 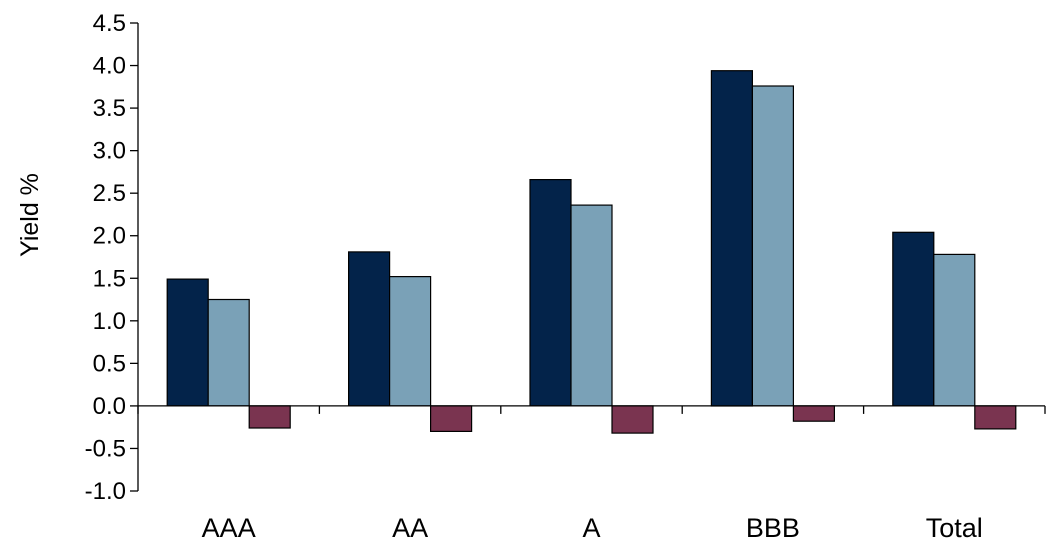 What do you see at coordinates (111, 257) in the screenshot?
I see `y-ticks-group: 4.5 4.0 3.5 3.0 2.5 2.0 1.5 1.0 0.5 0.0 -0.5 -1.0` at bounding box center [111, 257].